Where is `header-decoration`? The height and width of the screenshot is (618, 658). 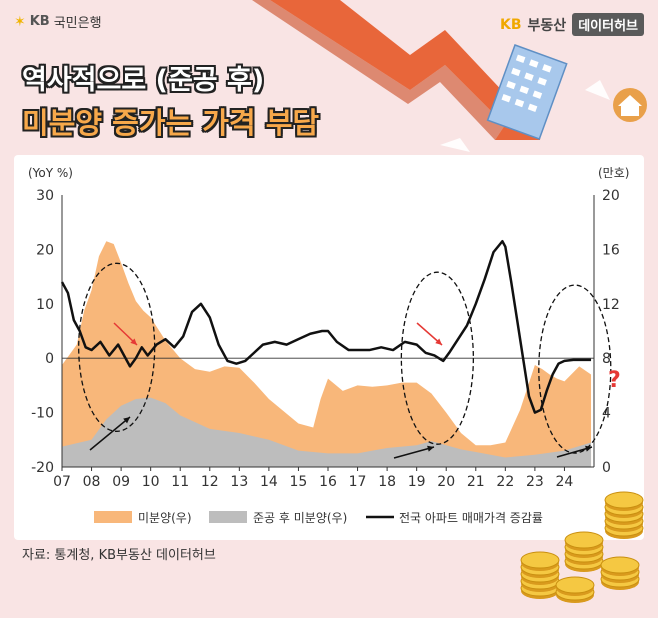 header-decoration is located at coordinates (449, 76).